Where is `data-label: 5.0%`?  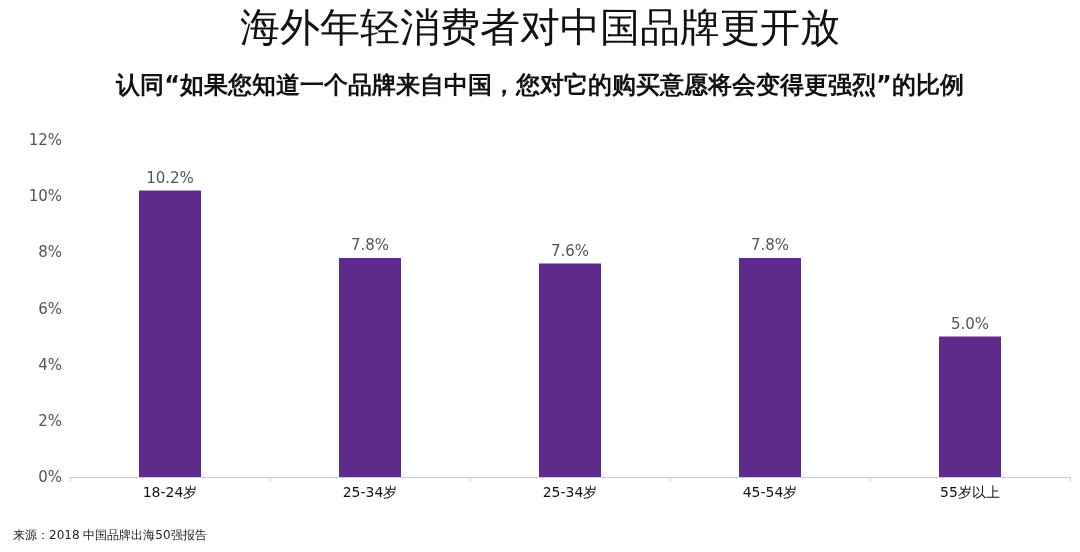 data-label: 5.0% is located at coordinates (970, 324).